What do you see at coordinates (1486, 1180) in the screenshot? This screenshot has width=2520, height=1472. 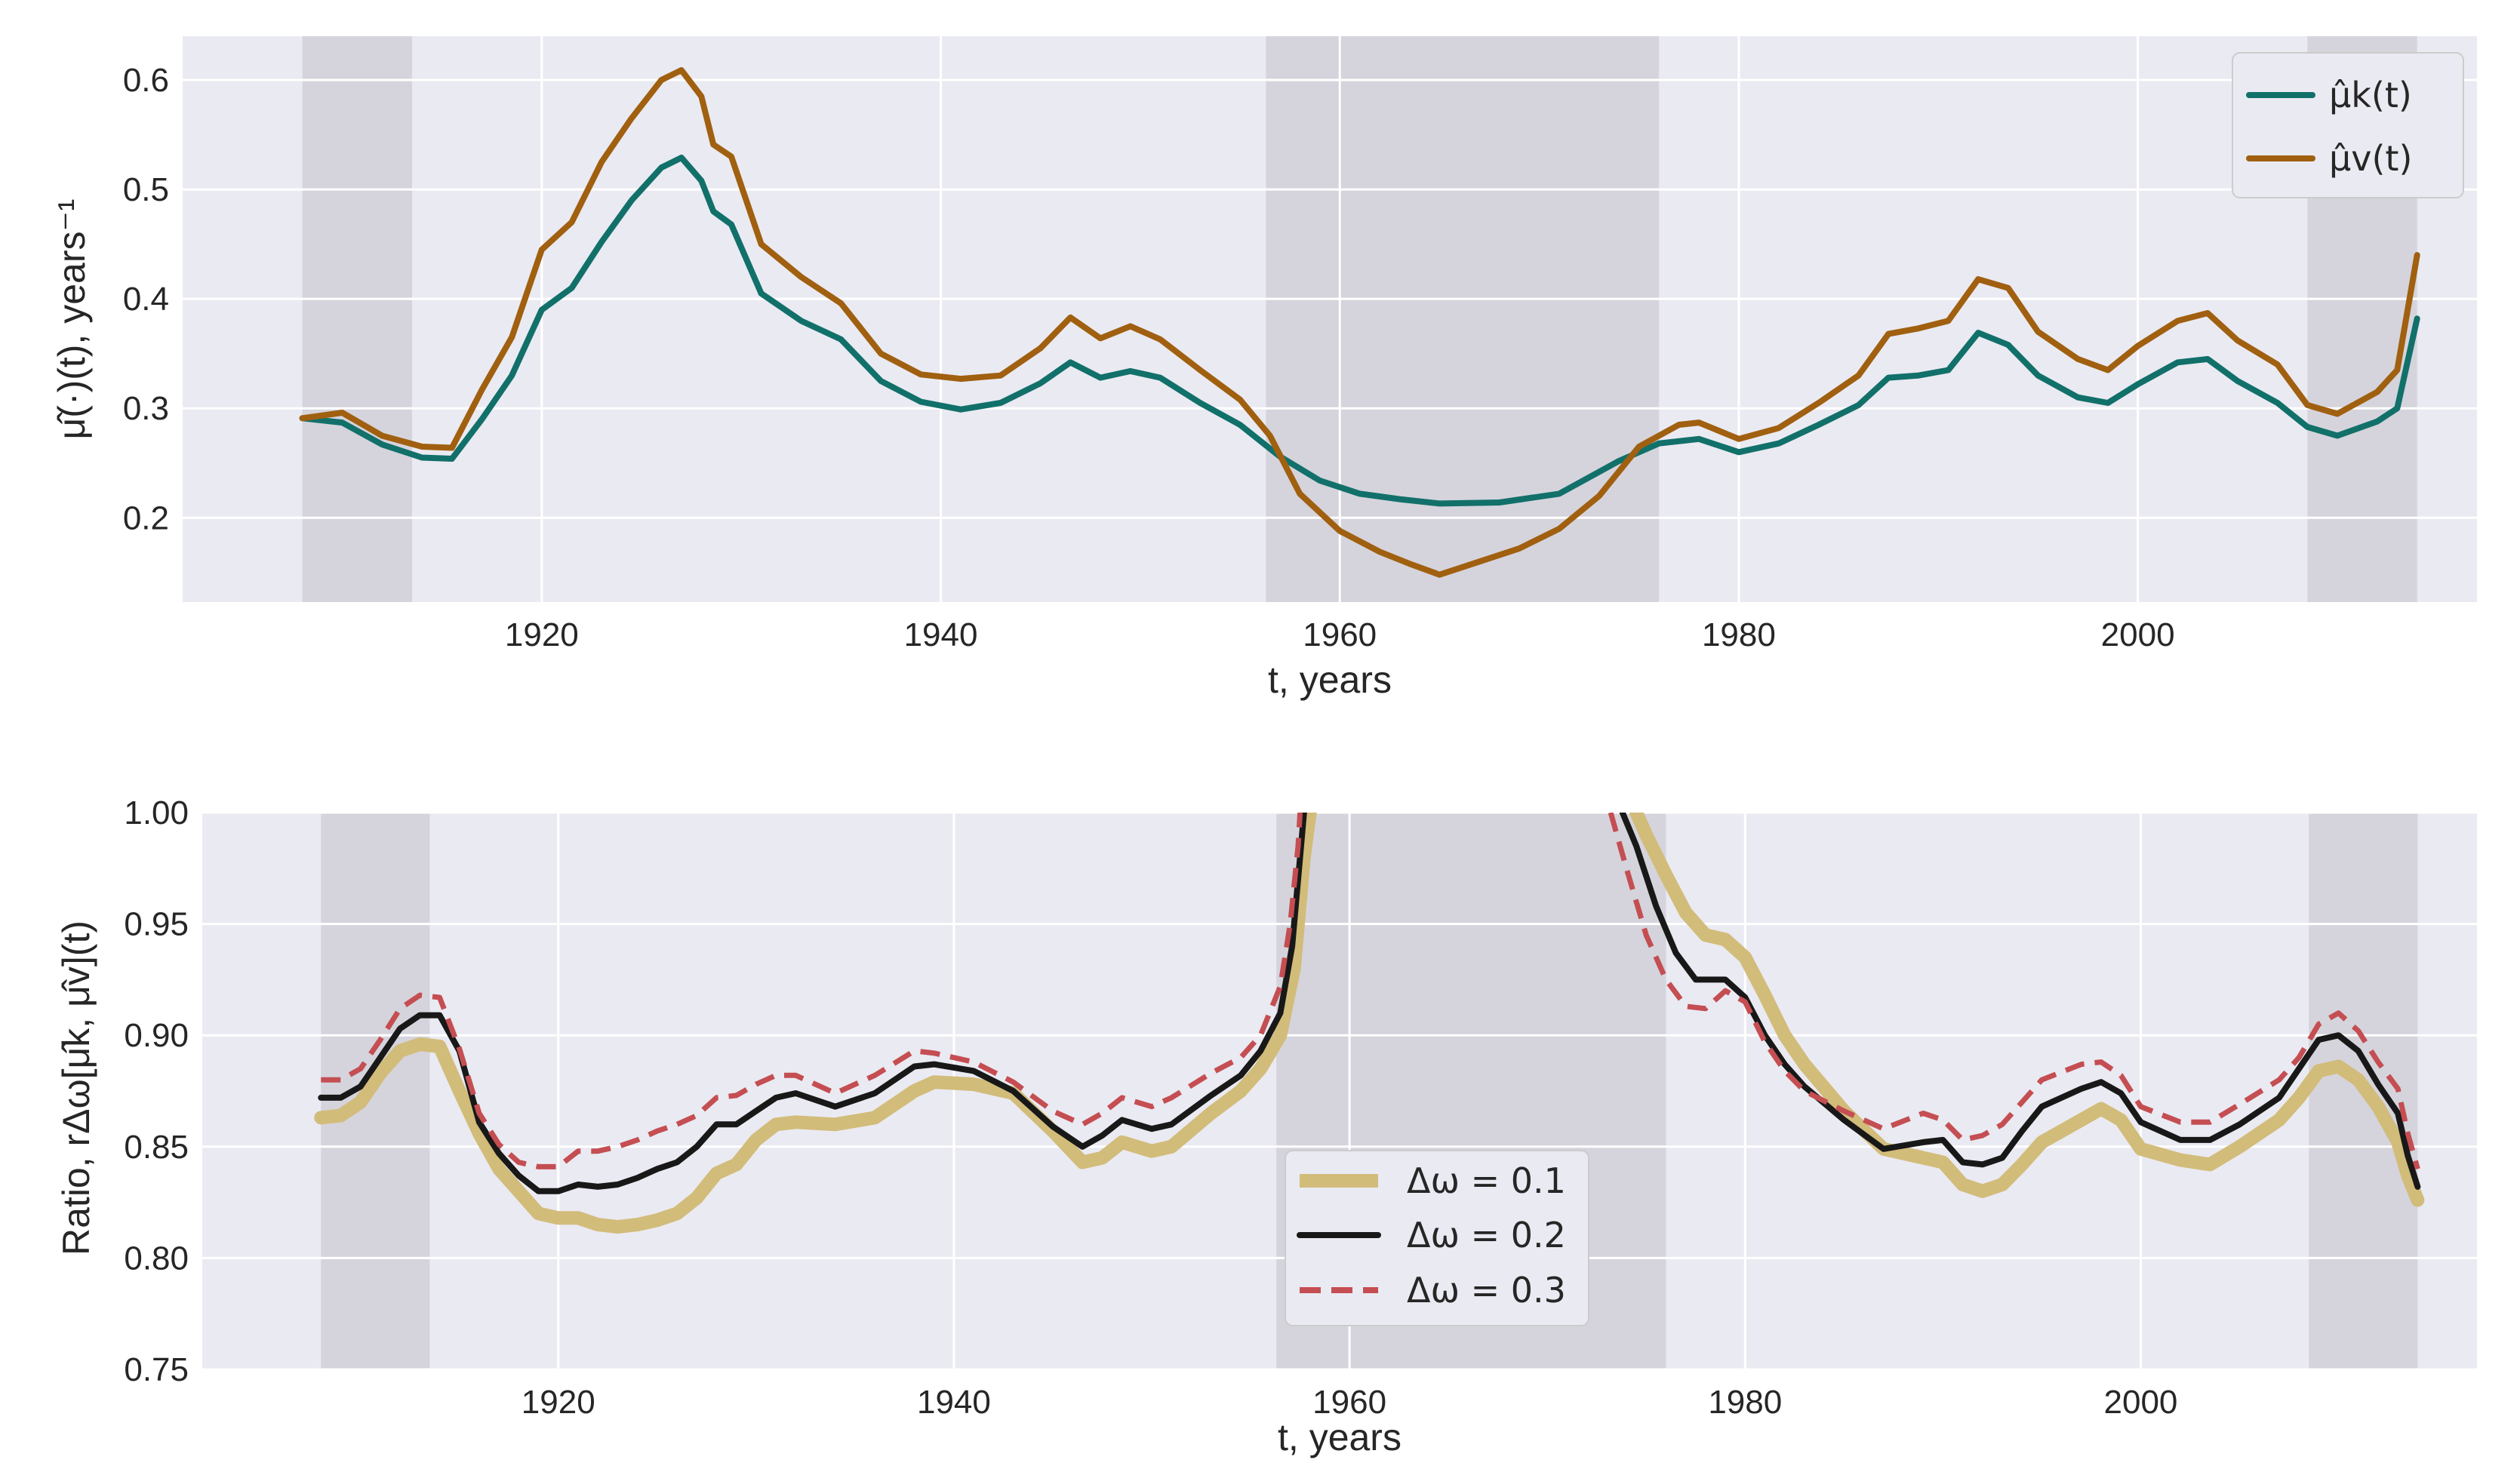 I see `legend-label-dw-0.1: Δω = 0.1` at bounding box center [1486, 1180].